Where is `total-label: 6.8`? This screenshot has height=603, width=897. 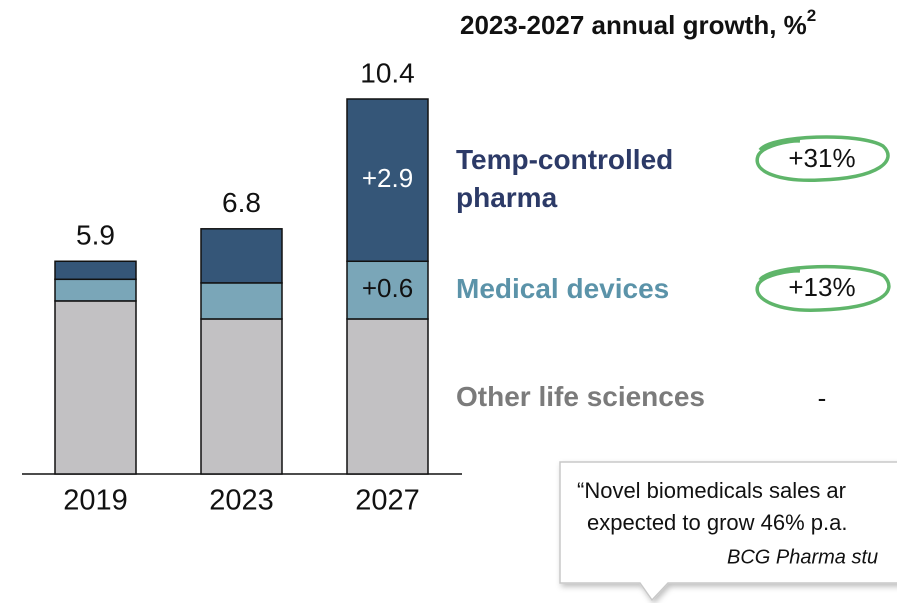 total-label: 6.8 is located at coordinates (241, 202).